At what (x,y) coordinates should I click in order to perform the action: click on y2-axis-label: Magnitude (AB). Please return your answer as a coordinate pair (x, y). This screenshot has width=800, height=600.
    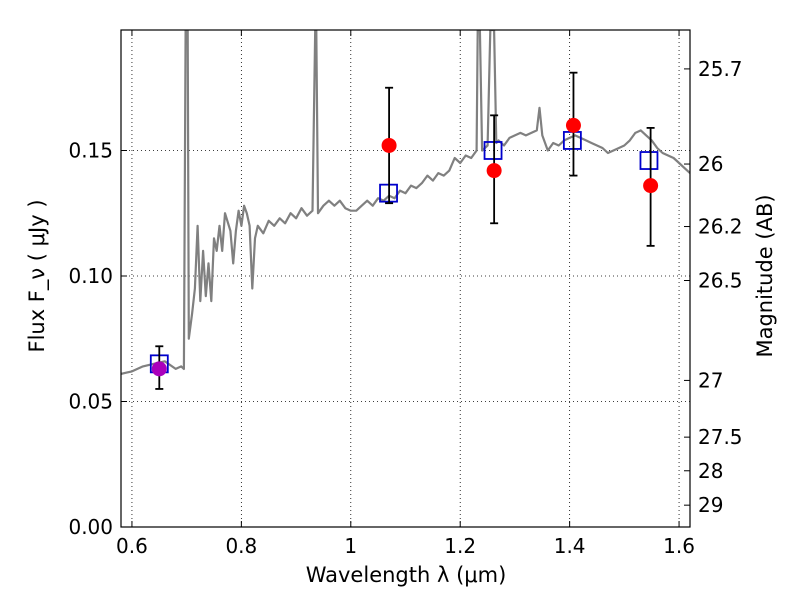
    Looking at the image, I should click on (765, 275).